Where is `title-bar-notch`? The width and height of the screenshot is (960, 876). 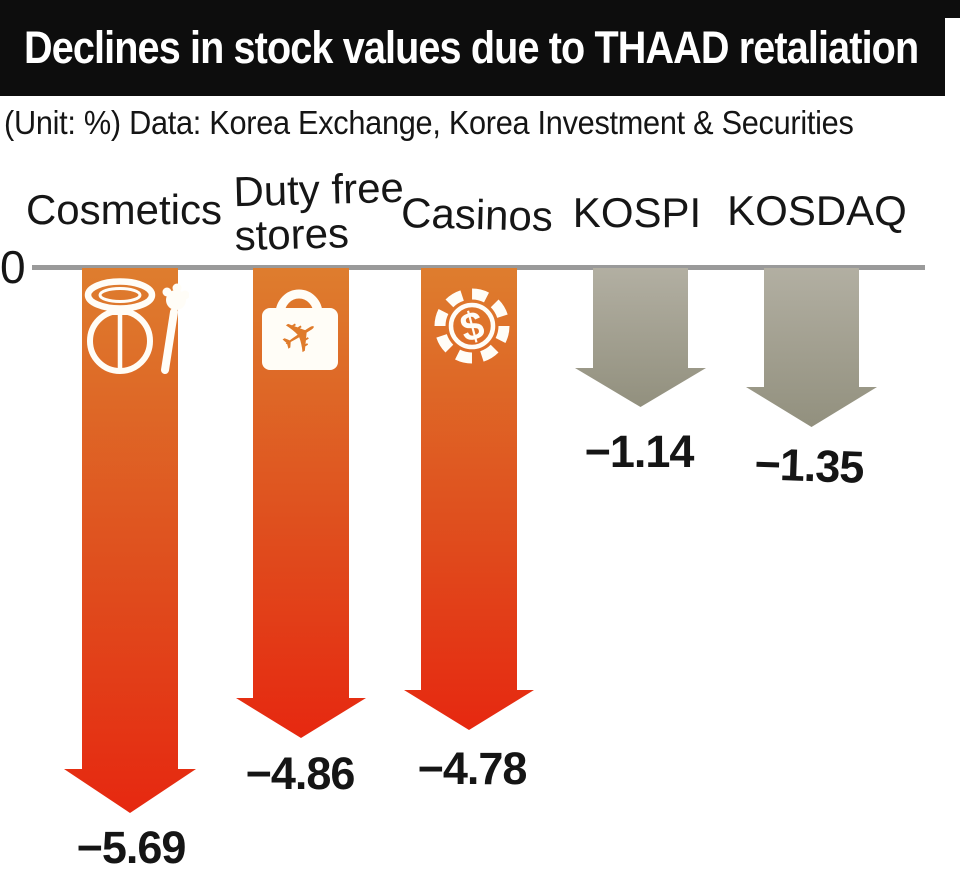 title-bar-notch is located at coordinates (952, 57).